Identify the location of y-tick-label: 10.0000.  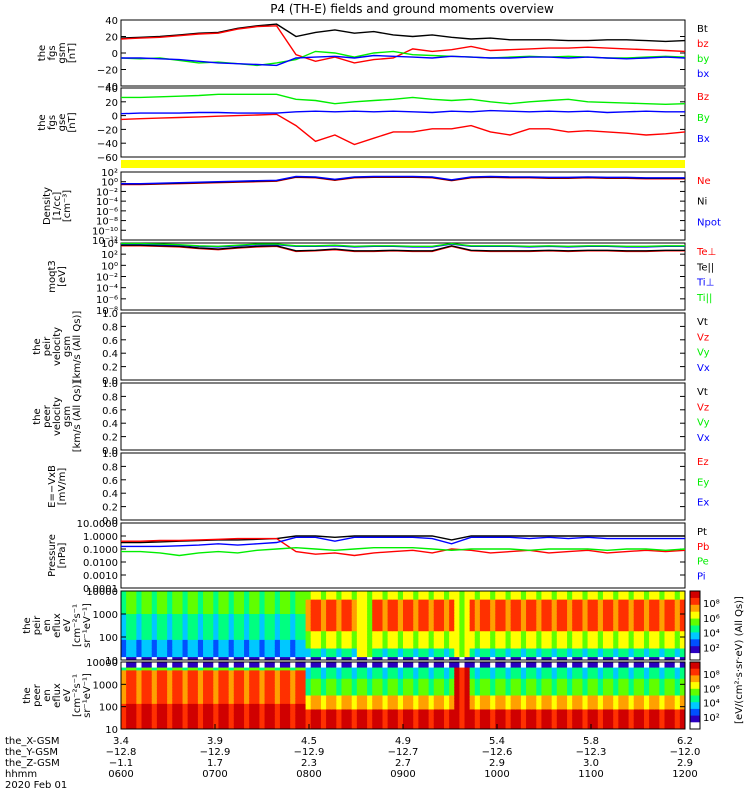
(97, 524).